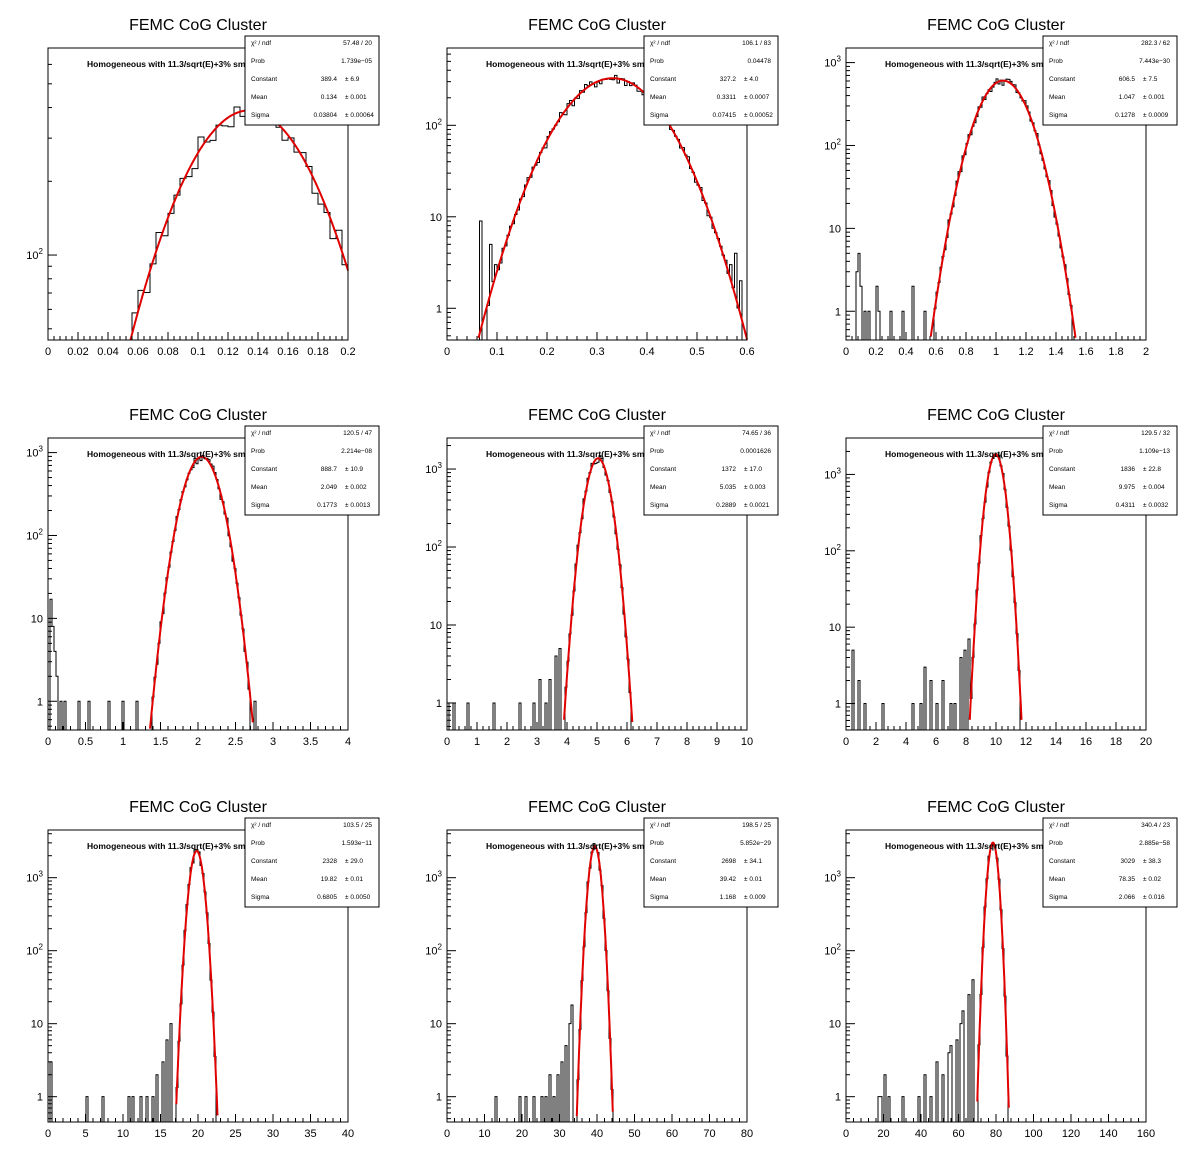  I want to click on x-tick-label: 1.8, so click(1115, 352).